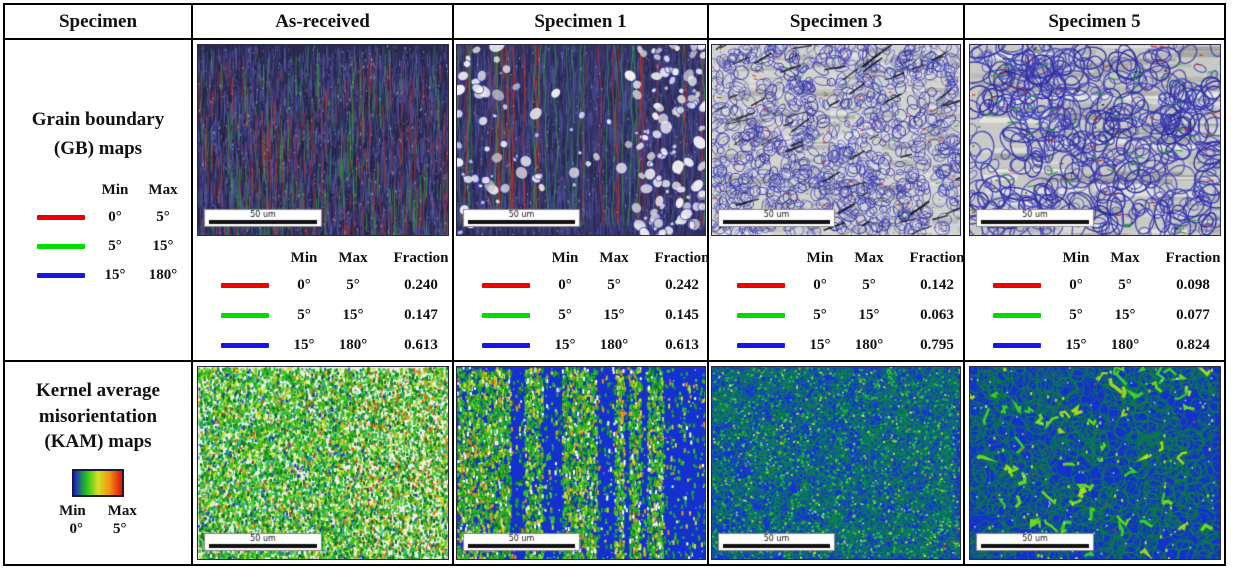 The image size is (1237, 572). I want to click on fraction-row-lowangle: 0° 5° 0.242, so click(580, 285).